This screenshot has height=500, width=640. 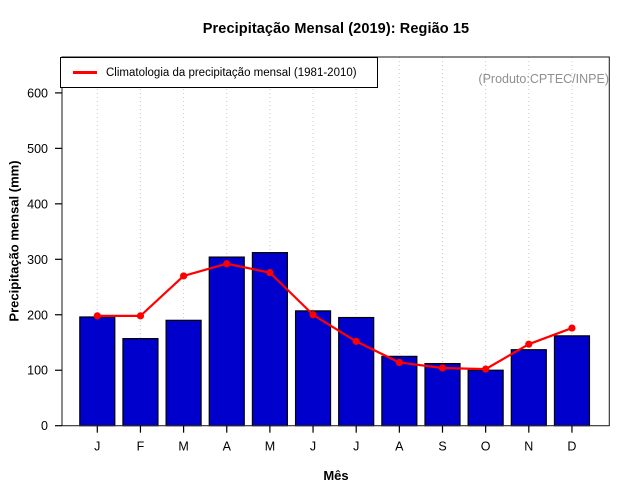 What do you see at coordinates (44, 426) in the screenshot?
I see `y-tick-label-0: 0` at bounding box center [44, 426].